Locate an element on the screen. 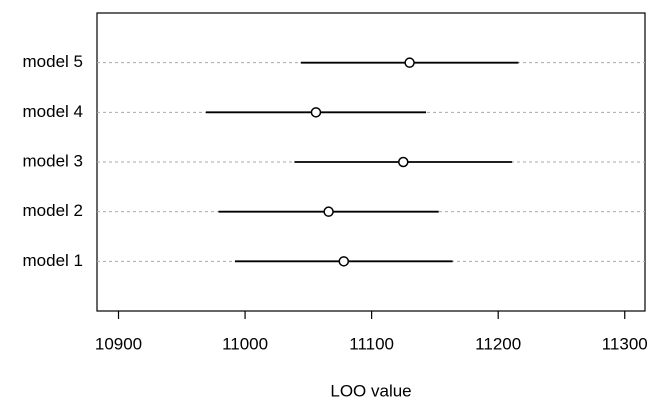 Image resolution: width=654 pixels, height=400 pixels. x-axis-label: LOO value is located at coordinates (370, 390).